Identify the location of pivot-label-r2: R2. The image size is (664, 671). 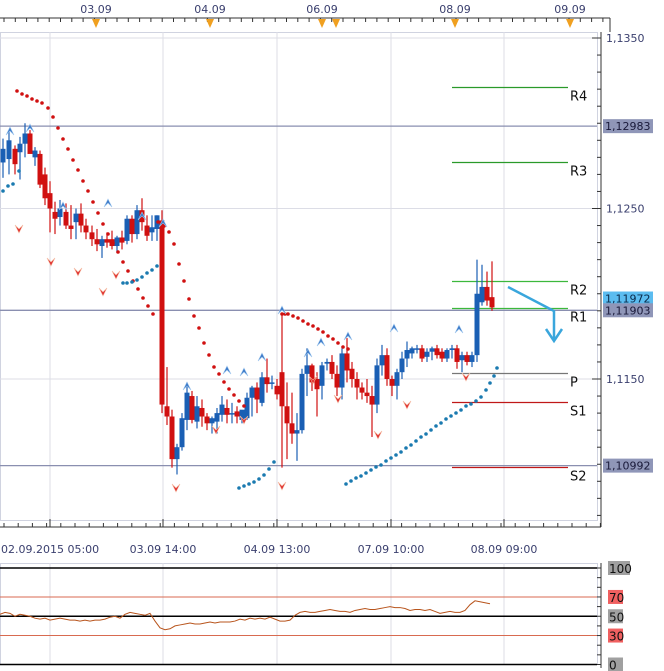
(578, 291).